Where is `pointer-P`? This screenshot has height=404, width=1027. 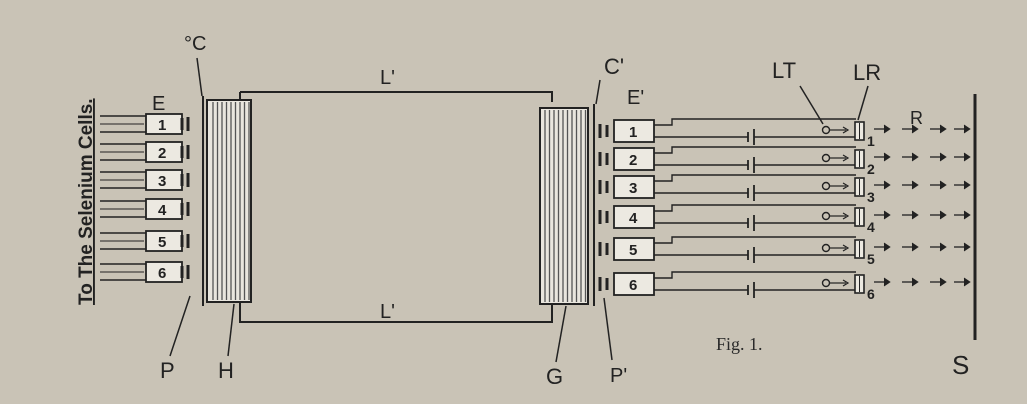 pointer-P is located at coordinates (180, 326).